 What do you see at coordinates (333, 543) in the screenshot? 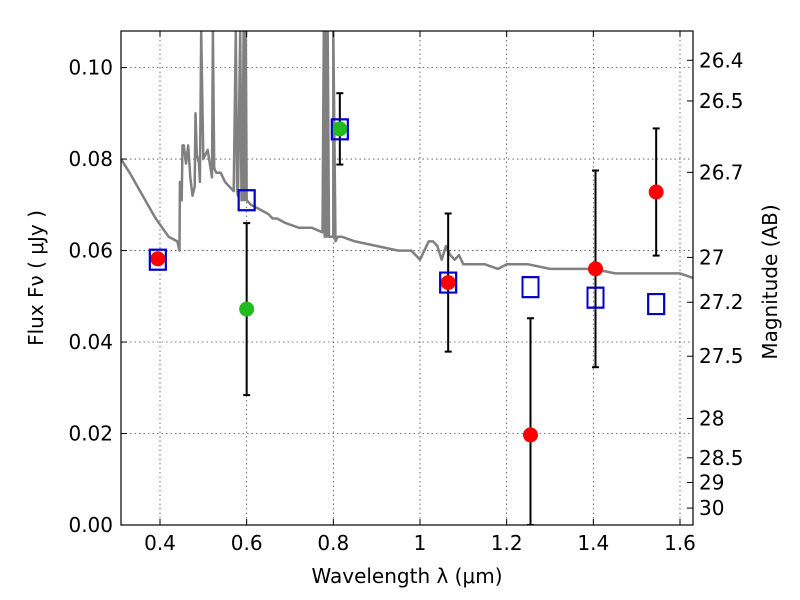
I see `x-tick-label: 0.8` at bounding box center [333, 543].